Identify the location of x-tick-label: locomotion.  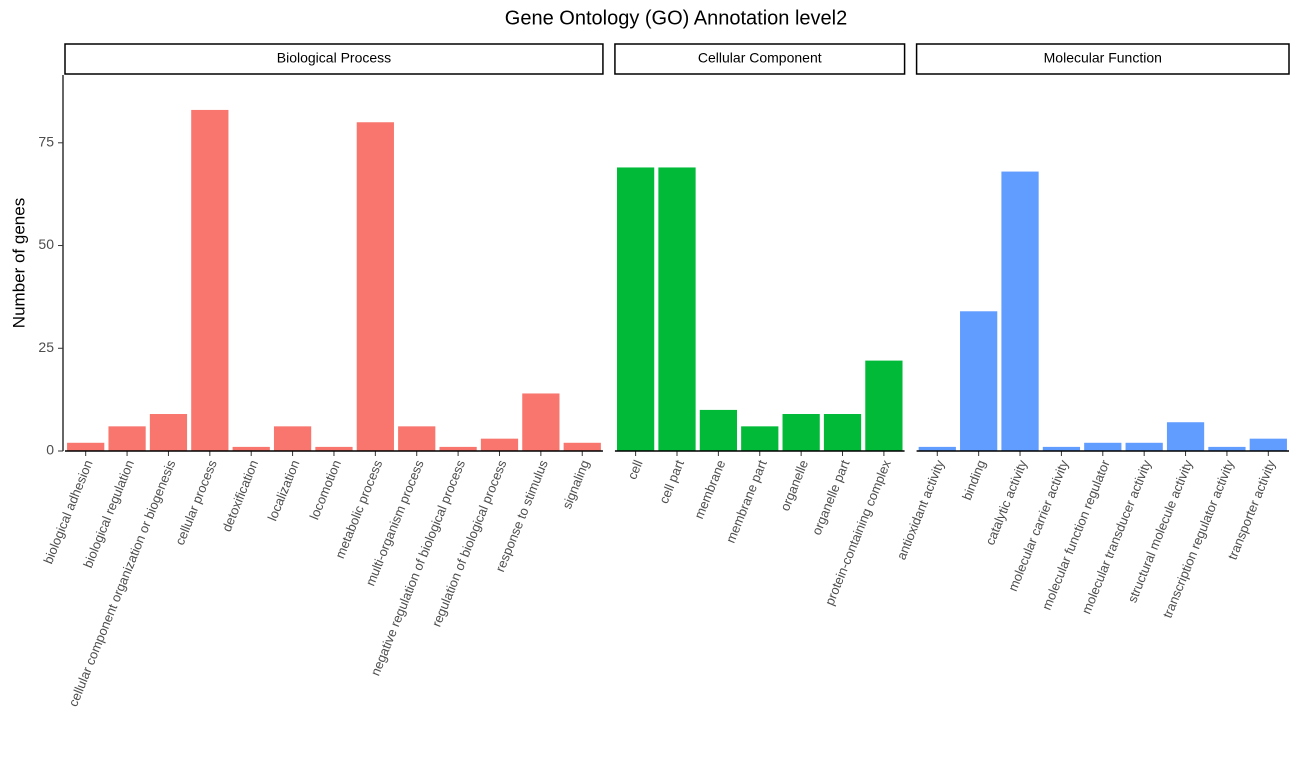
(324, 490).